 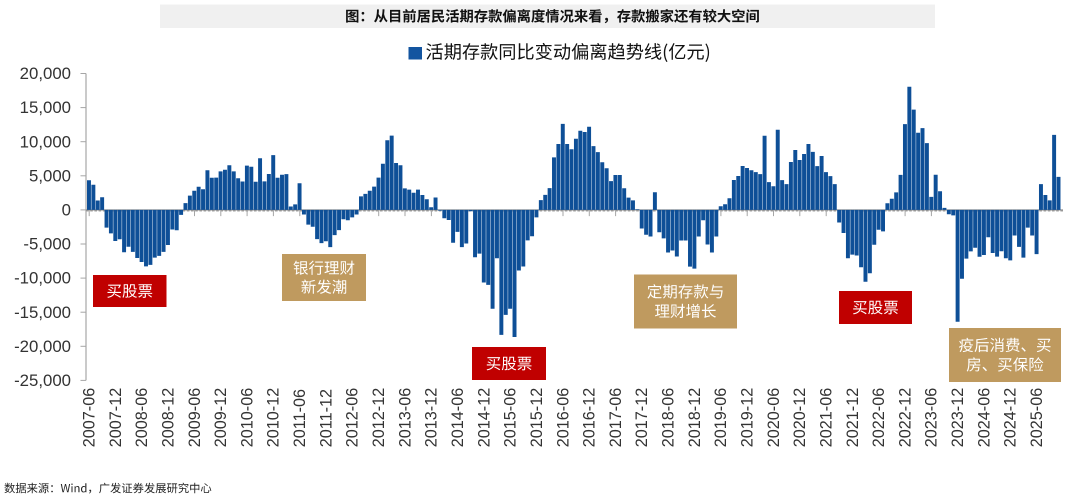 What do you see at coordinates (42, 346) in the screenshot?
I see `svg-text: -20,000` at bounding box center [42, 346].